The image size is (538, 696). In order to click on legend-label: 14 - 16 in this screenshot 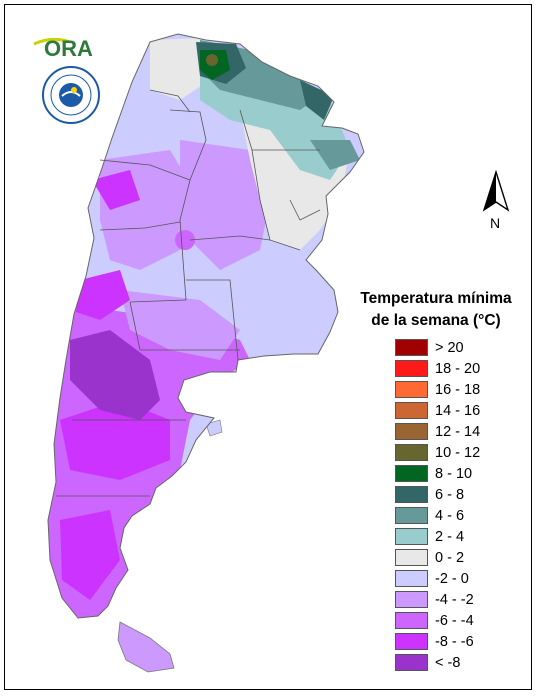, I will do `click(458, 411)`.